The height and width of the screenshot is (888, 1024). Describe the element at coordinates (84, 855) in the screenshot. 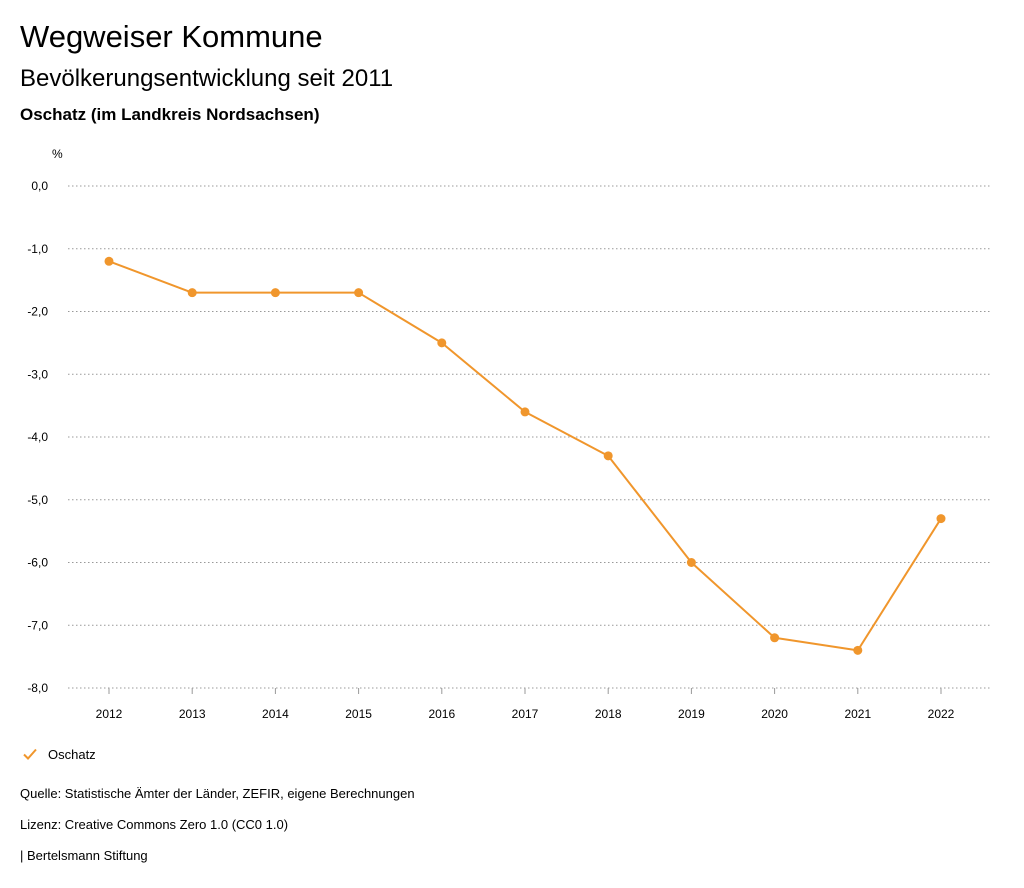

I see `publisher-note: | Bertelsmann Stiftung` at that location.